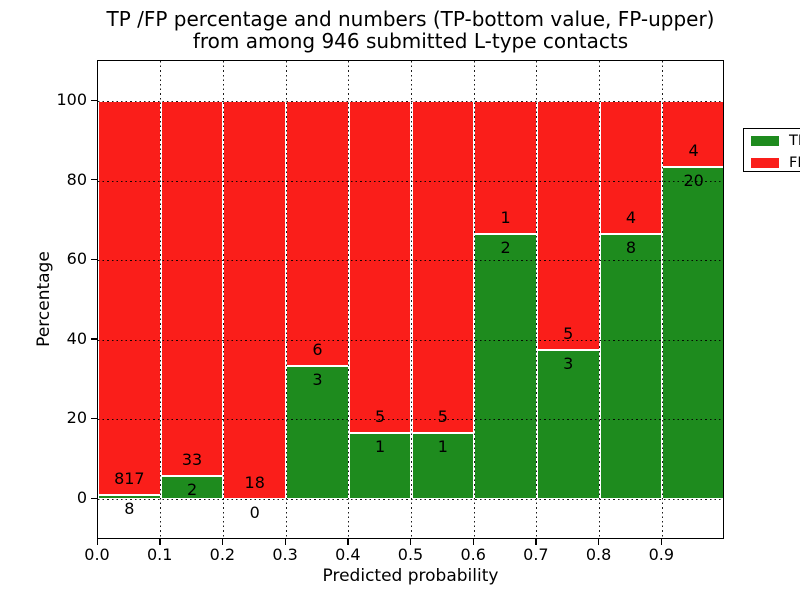 Image resolution: width=800 pixels, height=600 pixels. Describe the element at coordinates (598, 554) in the screenshot. I see `x-tick-label: 0.8` at that location.